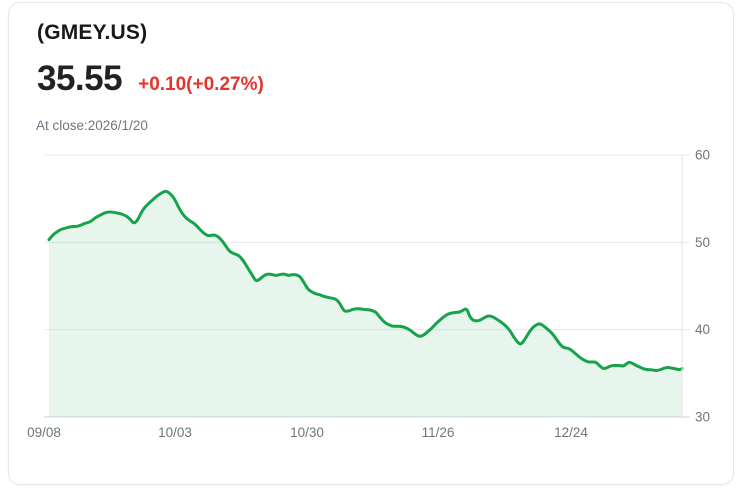  Describe the element at coordinates (702, 329) in the screenshot. I see `y-axis-tick-label: 40` at that location.